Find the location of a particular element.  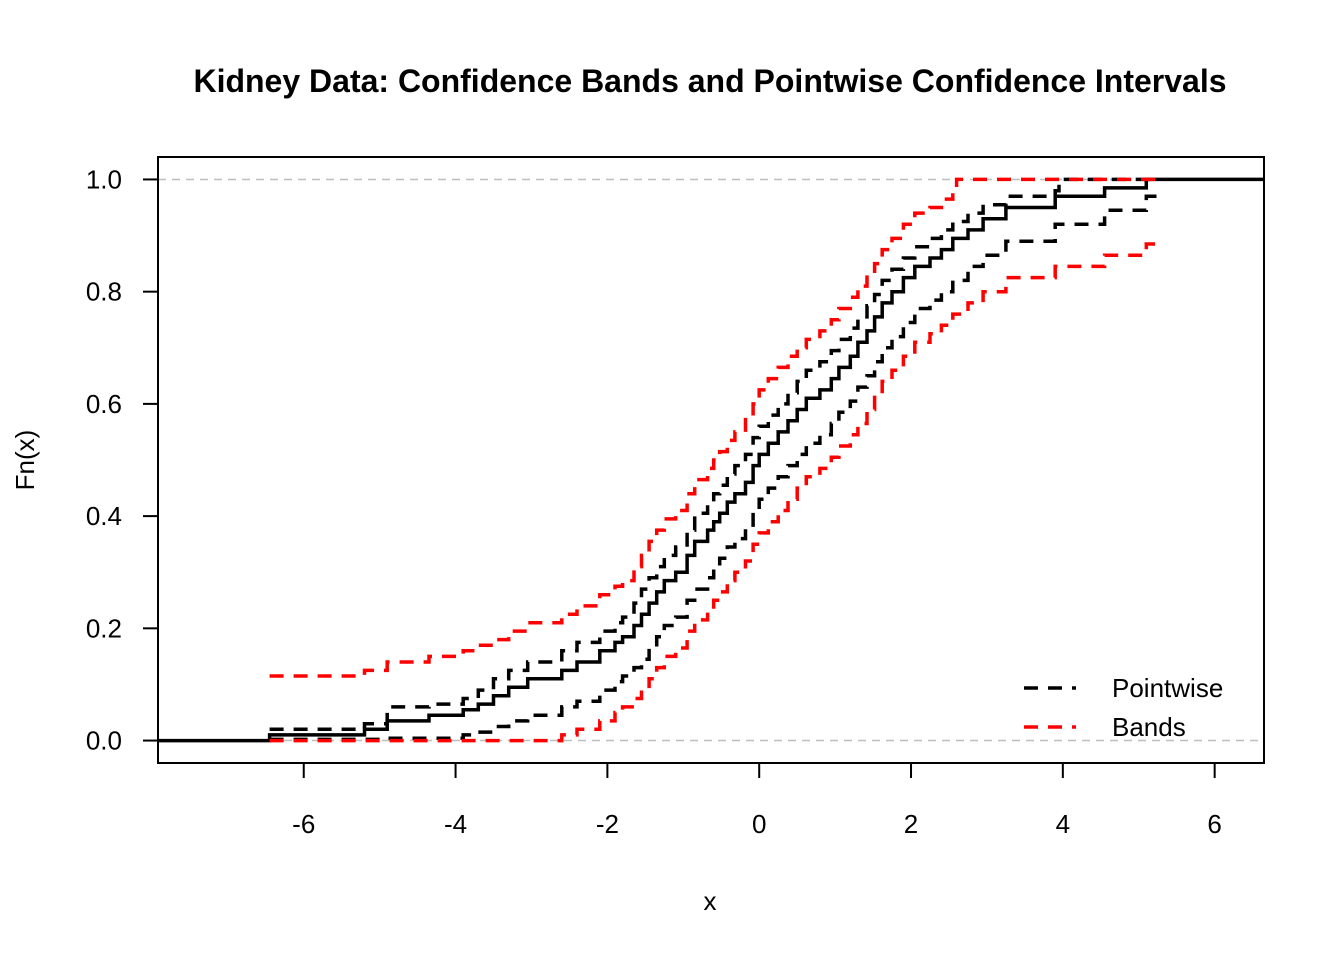

y-tick-label: 0.6 is located at coordinates (104, 404).